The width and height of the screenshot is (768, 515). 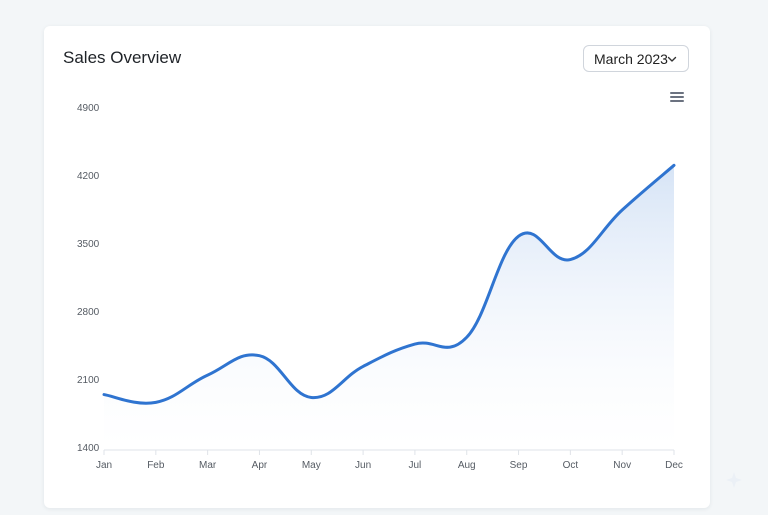 I want to click on y-axis: 1400 2100 2800 3500 4200 4900, so click(x=88, y=278).